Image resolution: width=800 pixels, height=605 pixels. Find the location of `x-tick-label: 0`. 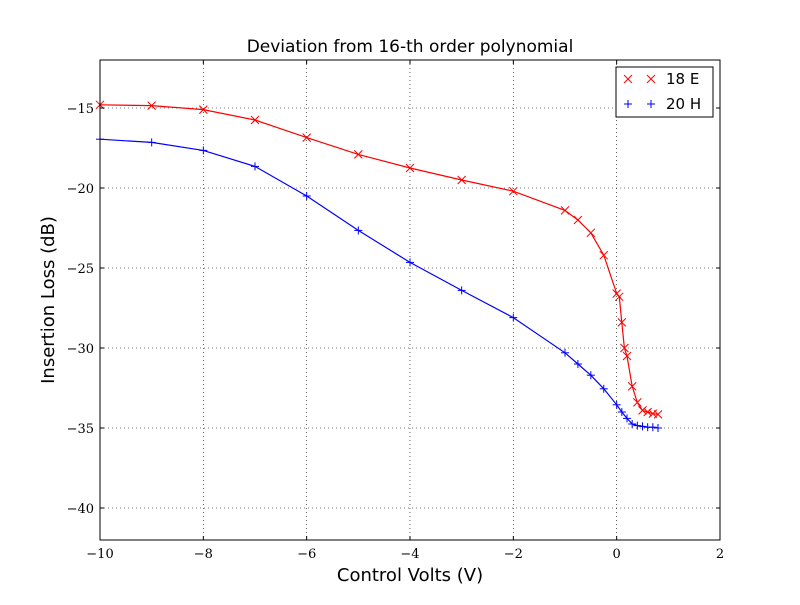

x-tick-label: 0 is located at coordinates (617, 554).